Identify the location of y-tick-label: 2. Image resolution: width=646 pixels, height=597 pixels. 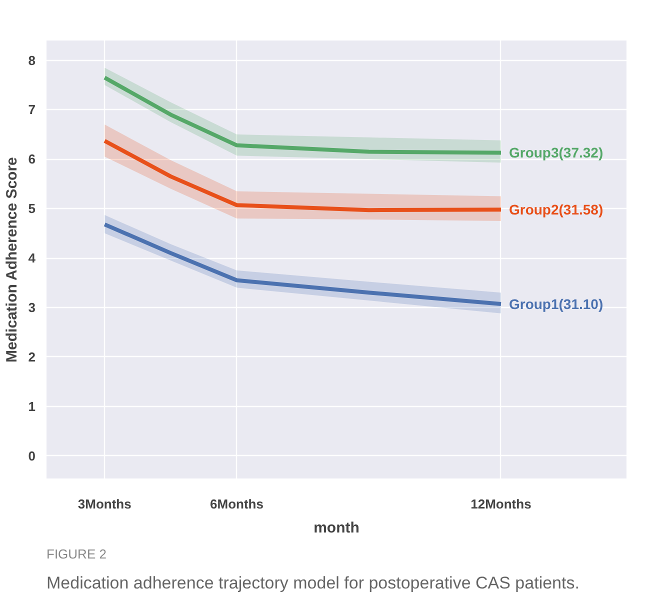
(32, 356).